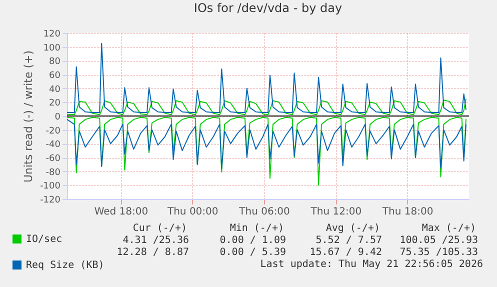  What do you see at coordinates (55, 103) in the screenshot?
I see `y-tick-label: 20` at bounding box center [55, 103].